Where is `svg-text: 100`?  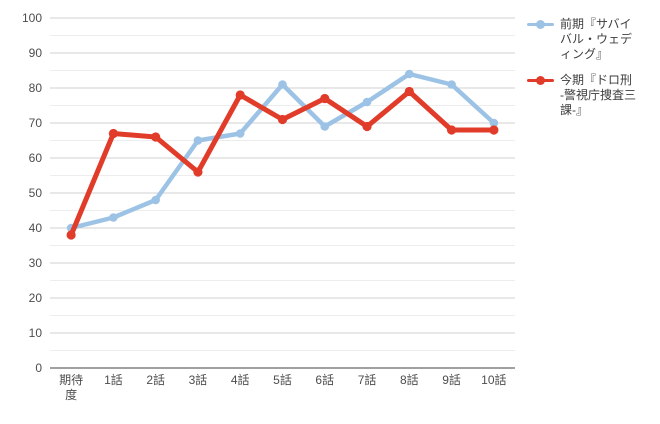 svg-text: 100 is located at coordinates (32, 18).